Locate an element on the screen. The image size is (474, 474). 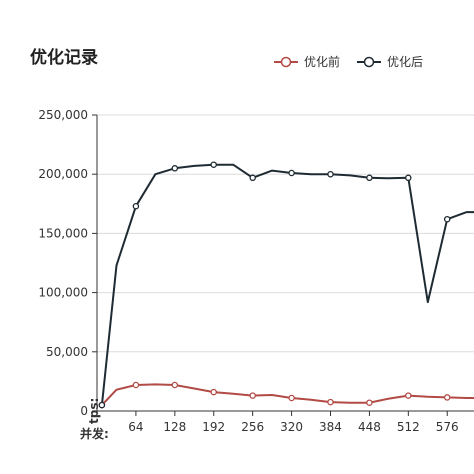
x-axis-label: 并发: is located at coordinates (94, 433).